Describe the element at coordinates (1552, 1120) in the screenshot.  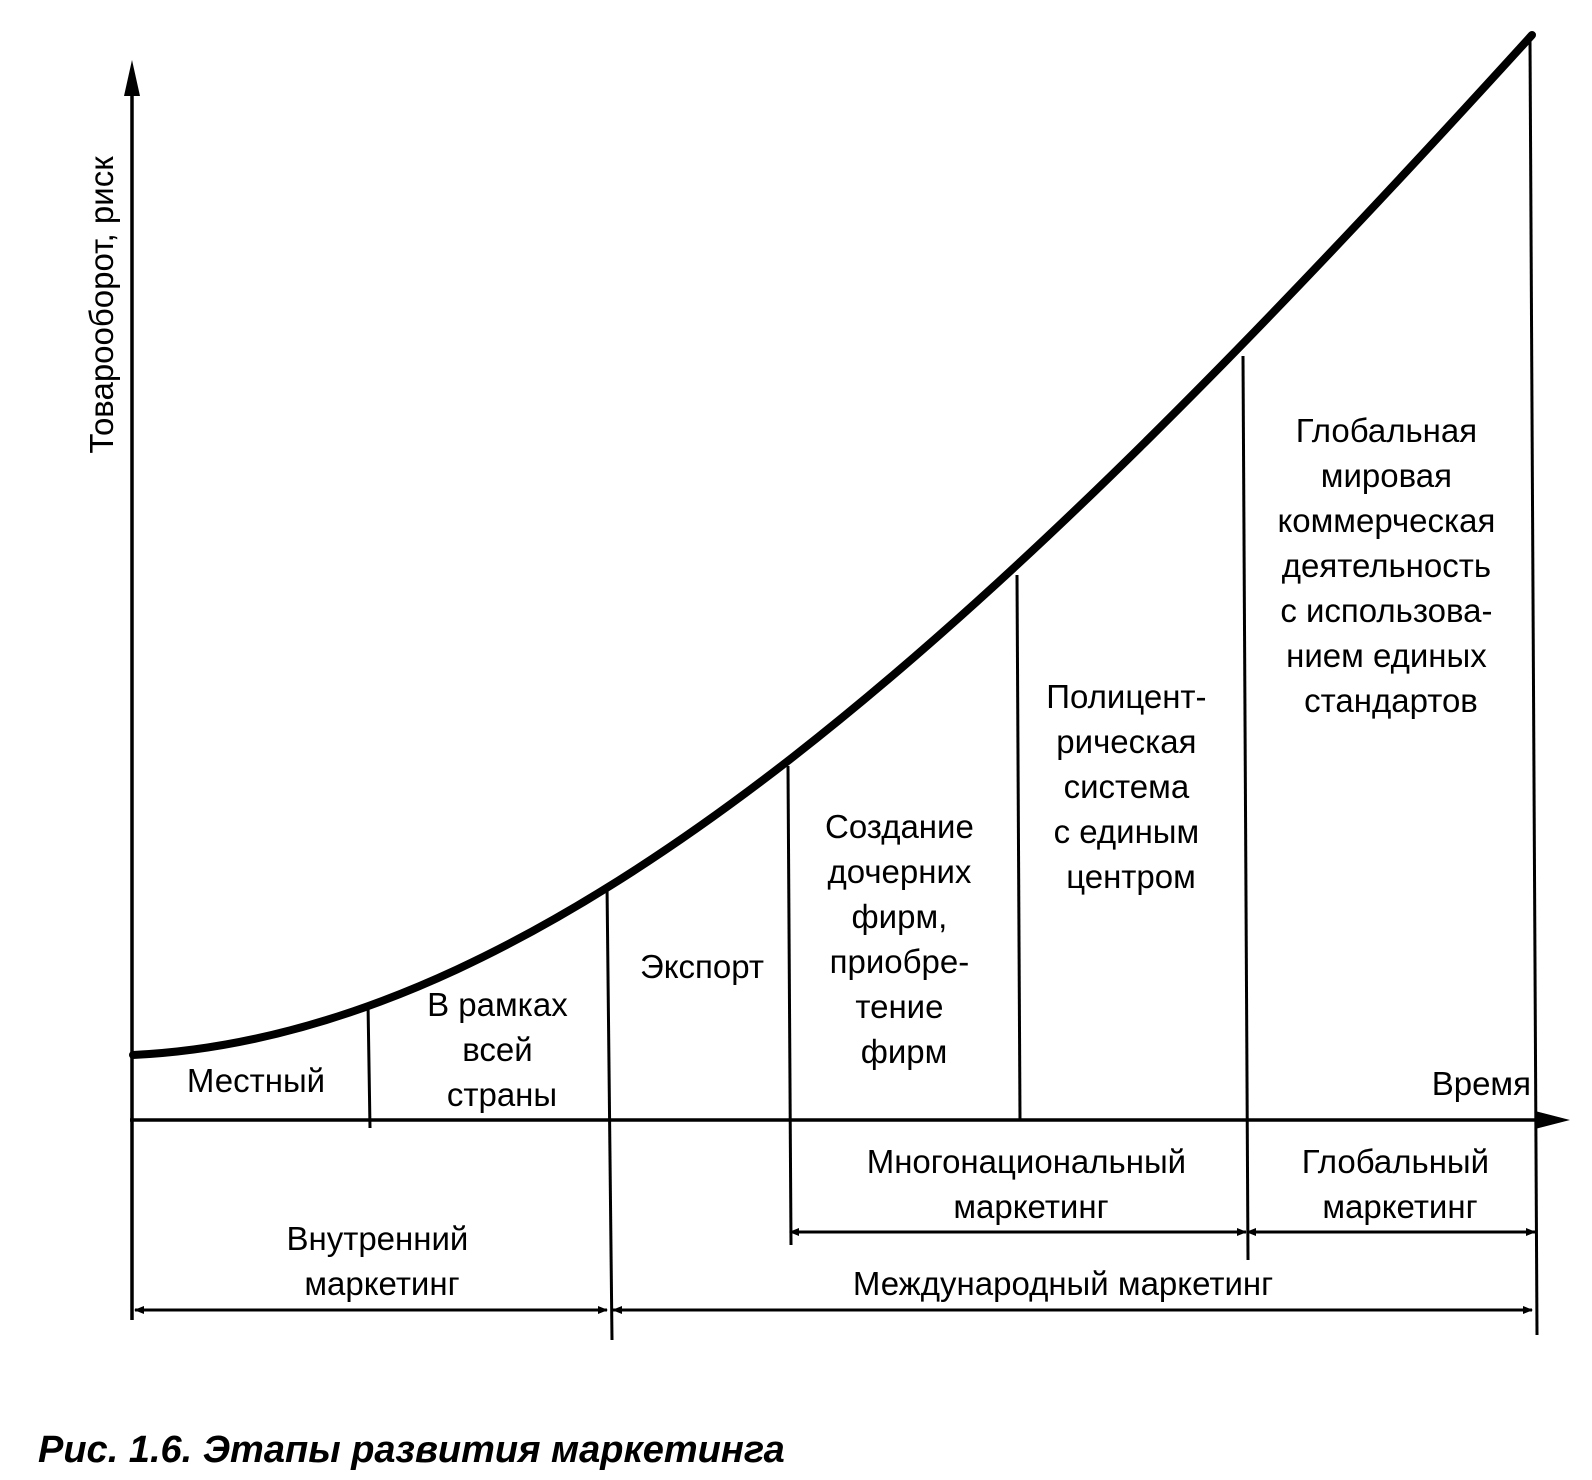
I see `x-axis-arrowhead` at that location.